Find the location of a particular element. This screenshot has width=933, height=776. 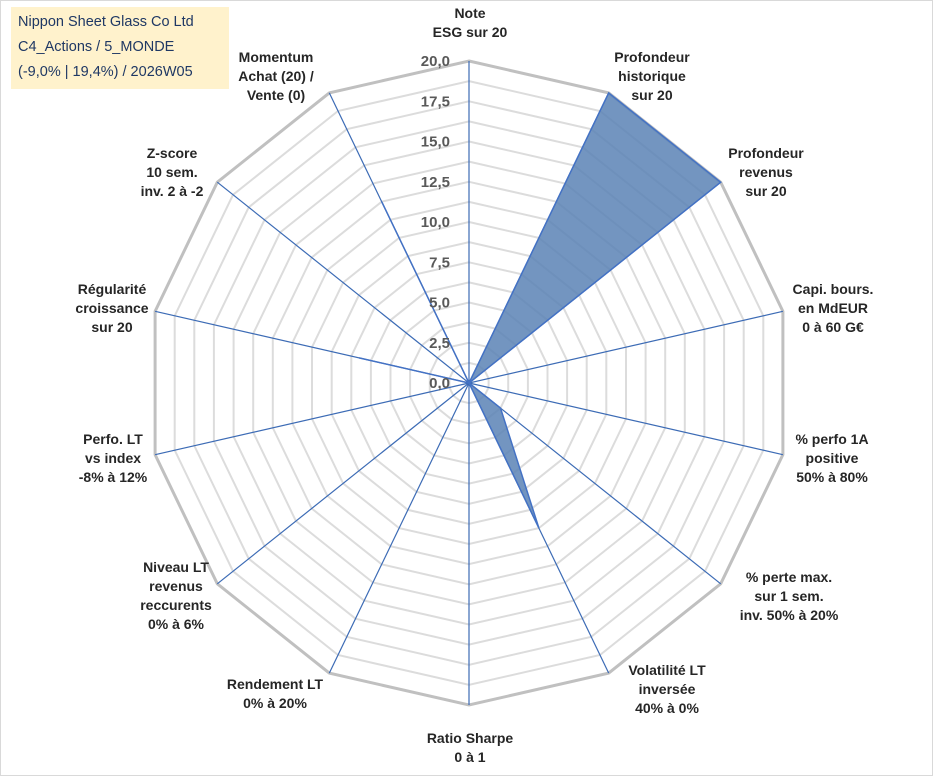

axis-label-line: Rendement LT is located at coordinates (275, 684).